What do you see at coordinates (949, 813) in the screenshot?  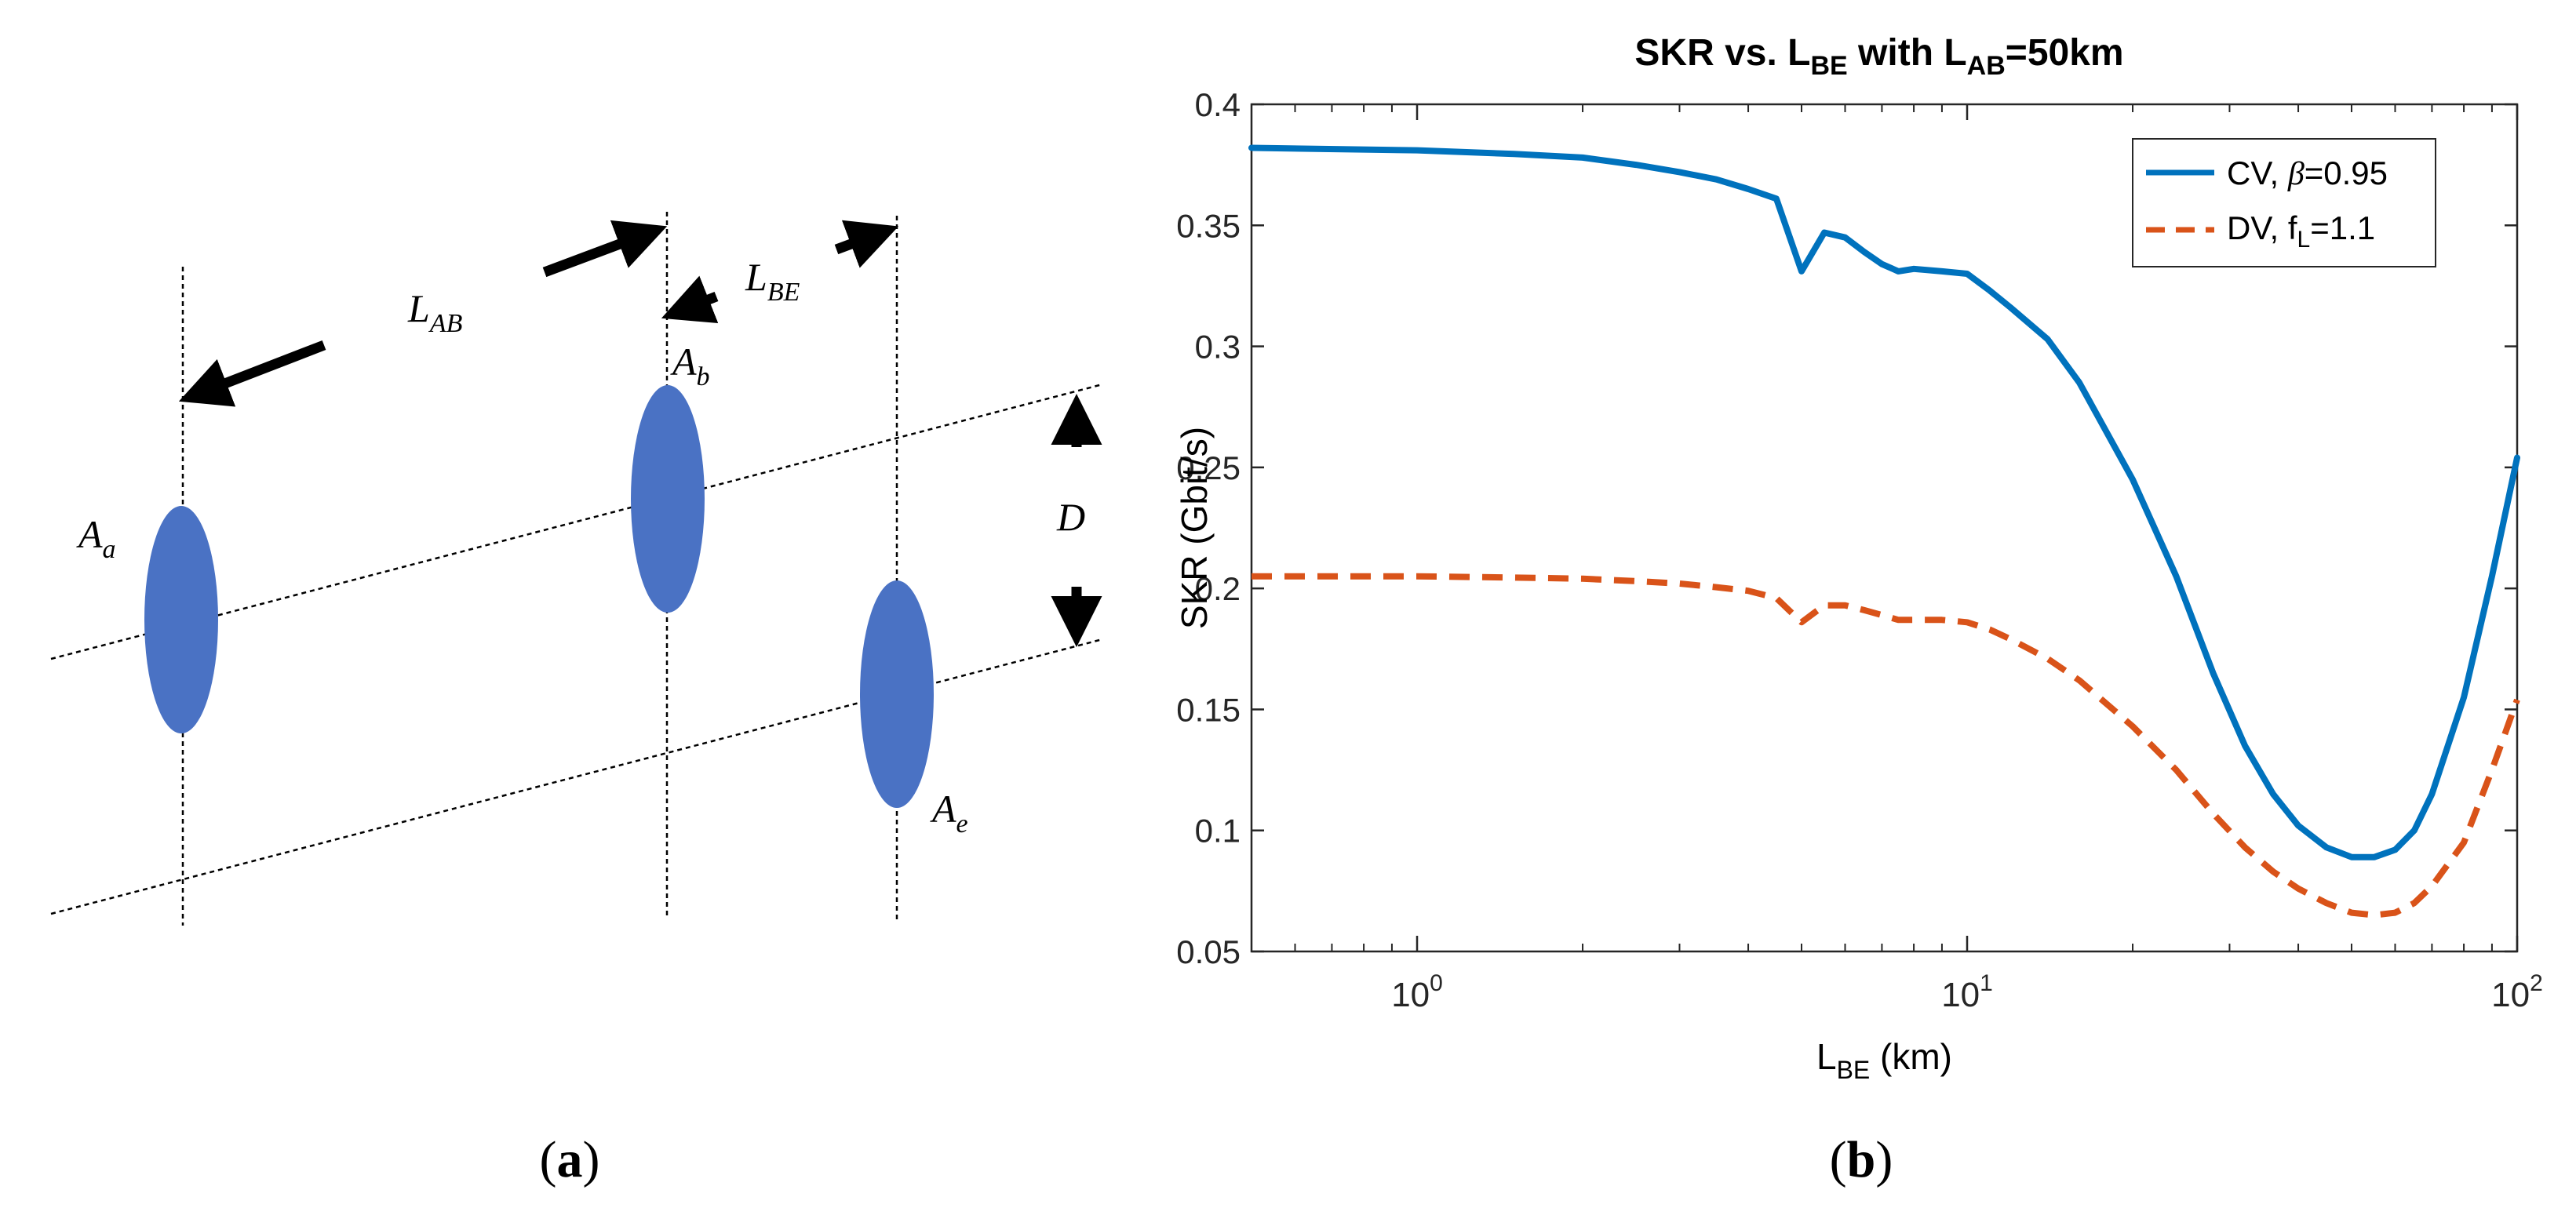 I see `label-ae: Ae` at bounding box center [949, 813].